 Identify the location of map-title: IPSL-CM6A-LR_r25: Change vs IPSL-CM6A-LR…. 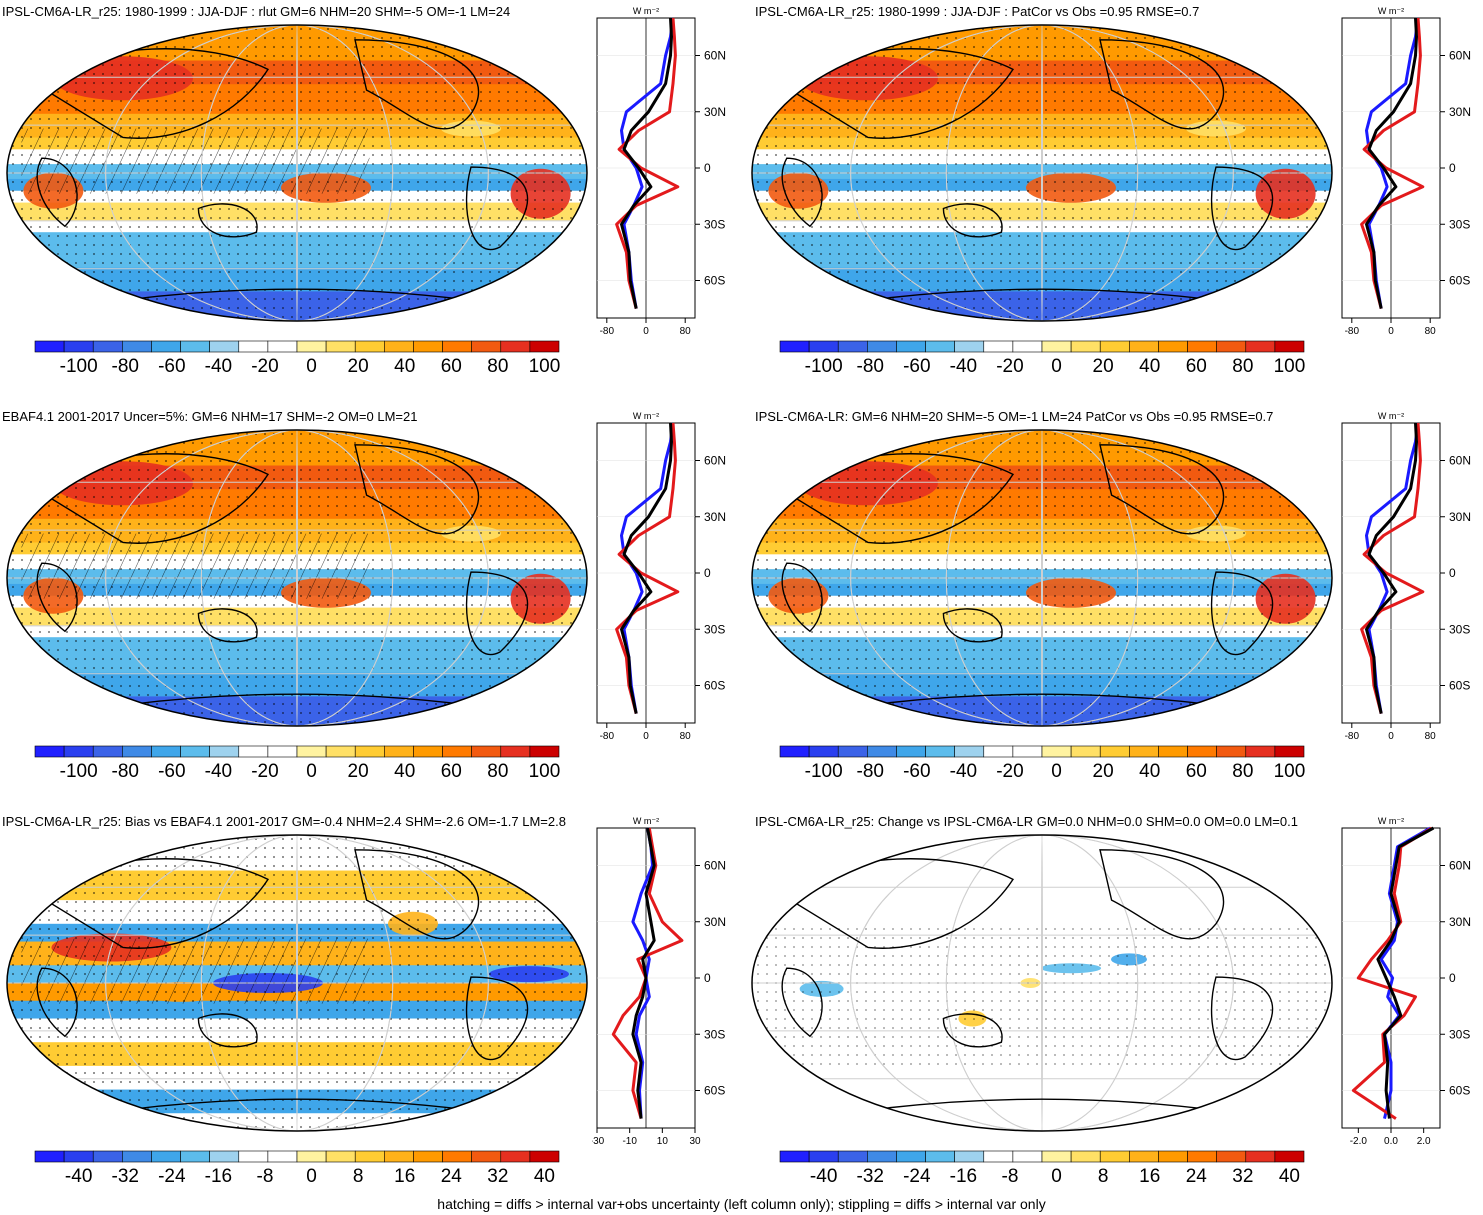
(1026, 821).